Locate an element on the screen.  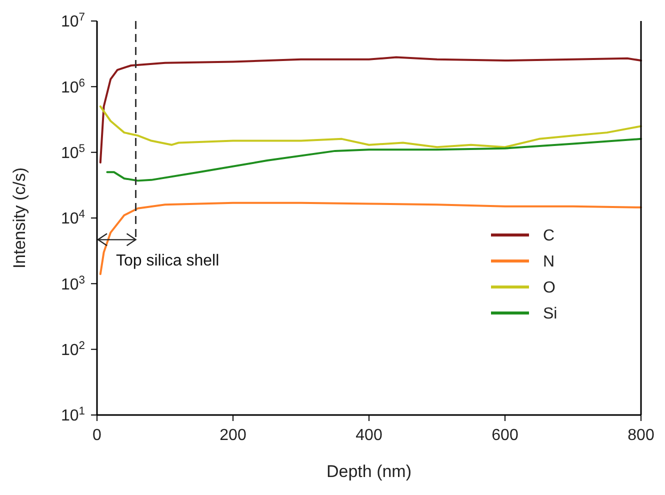
x-tick-label: 600 is located at coordinates (505, 435).